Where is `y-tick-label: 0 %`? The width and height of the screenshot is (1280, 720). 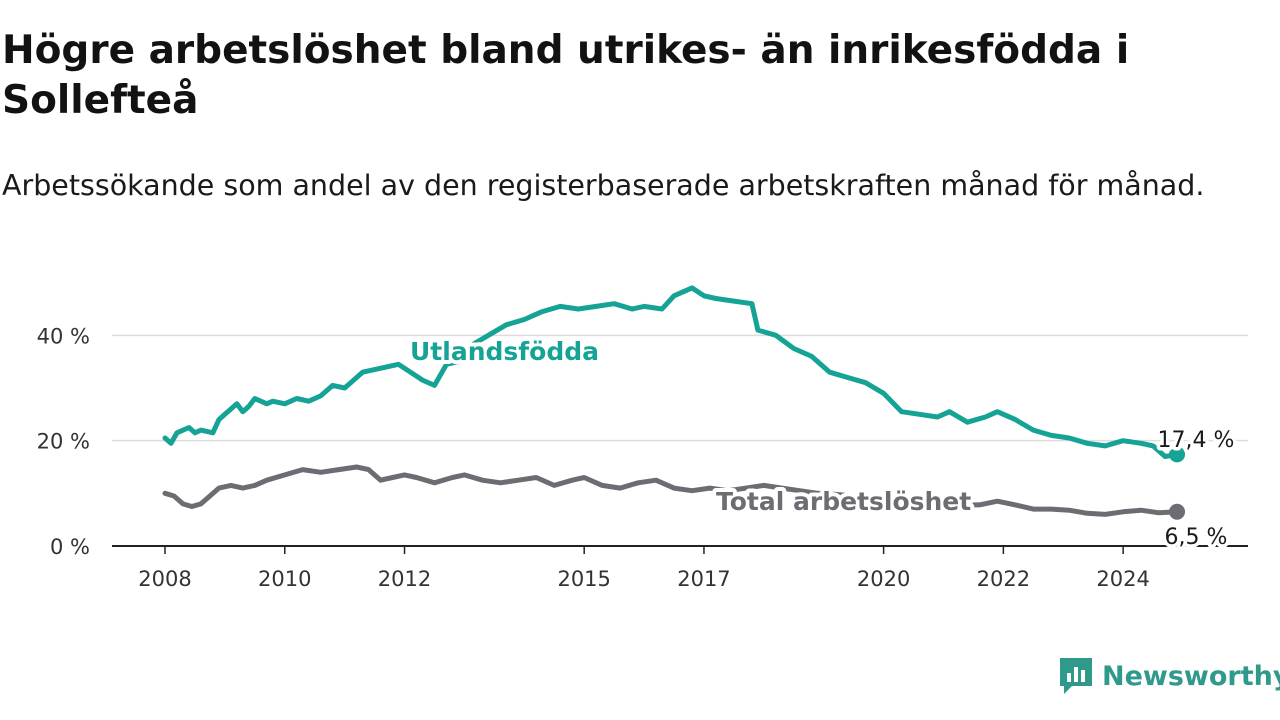 y-tick-label: 0 % is located at coordinates (70, 547).